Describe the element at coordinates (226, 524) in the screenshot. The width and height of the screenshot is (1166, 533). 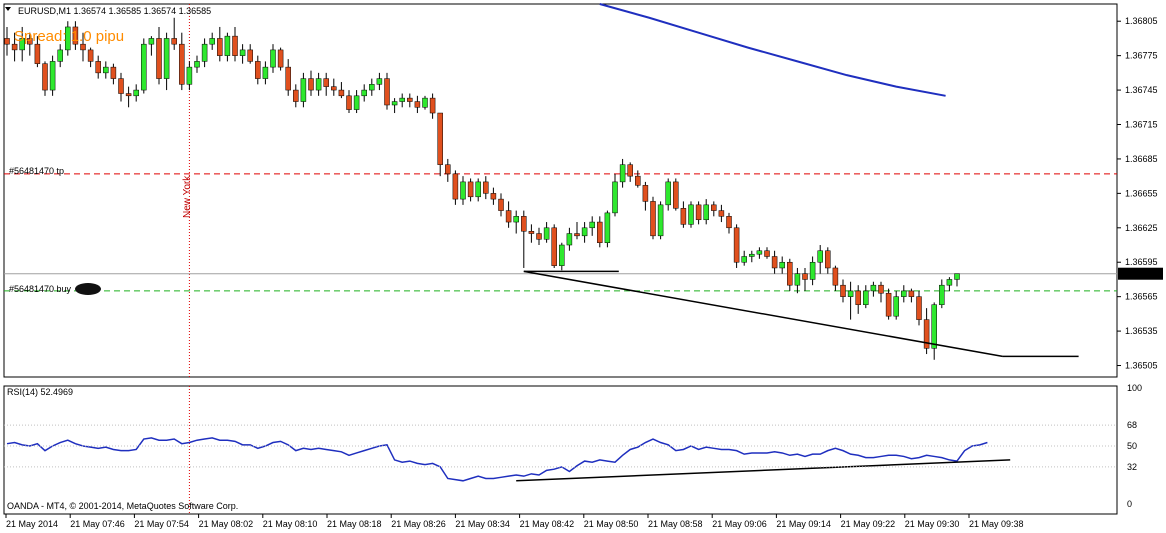
I see `x-tick-label: 21 May 08:02` at that location.